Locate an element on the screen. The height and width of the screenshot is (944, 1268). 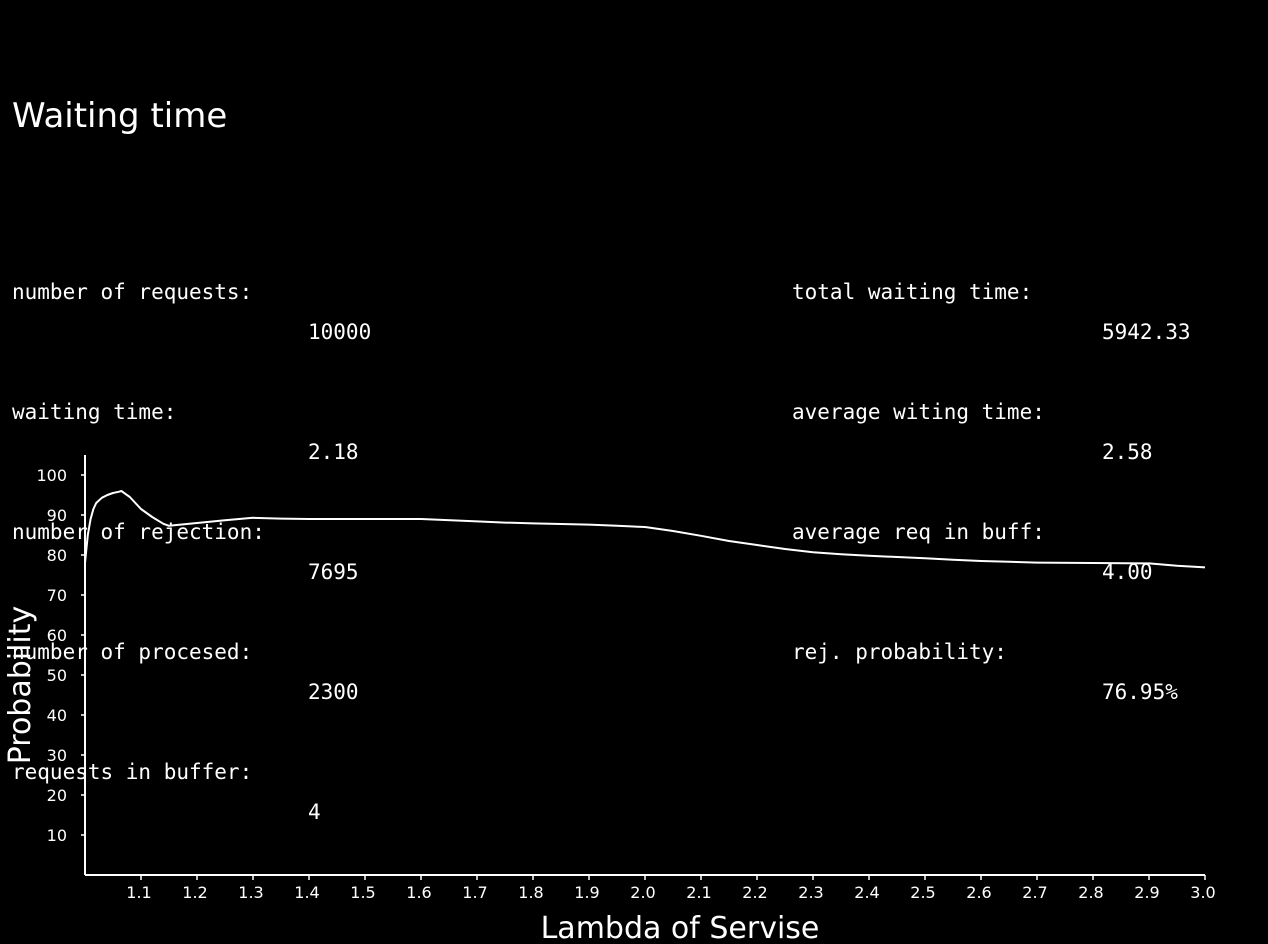
x-tick-label: 2.9 is located at coordinates (1146, 892).